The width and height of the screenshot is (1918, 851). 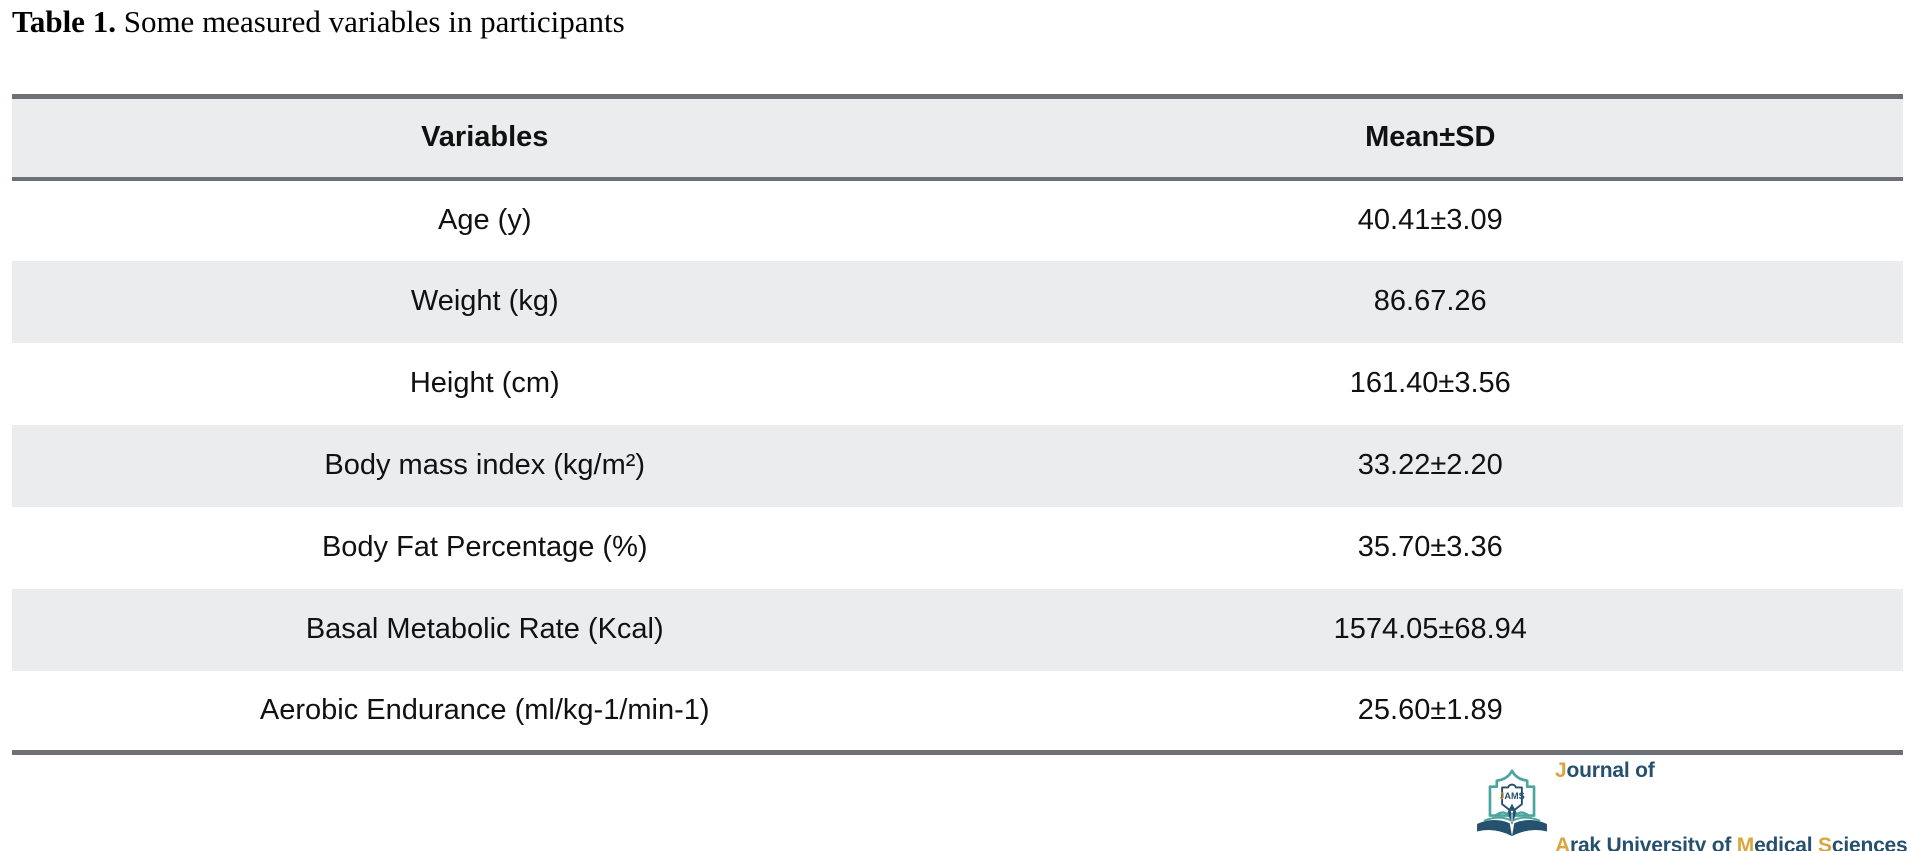 I want to click on variable-cell: Basal Metabolic Rate (Kcal), so click(x=484, y=629).